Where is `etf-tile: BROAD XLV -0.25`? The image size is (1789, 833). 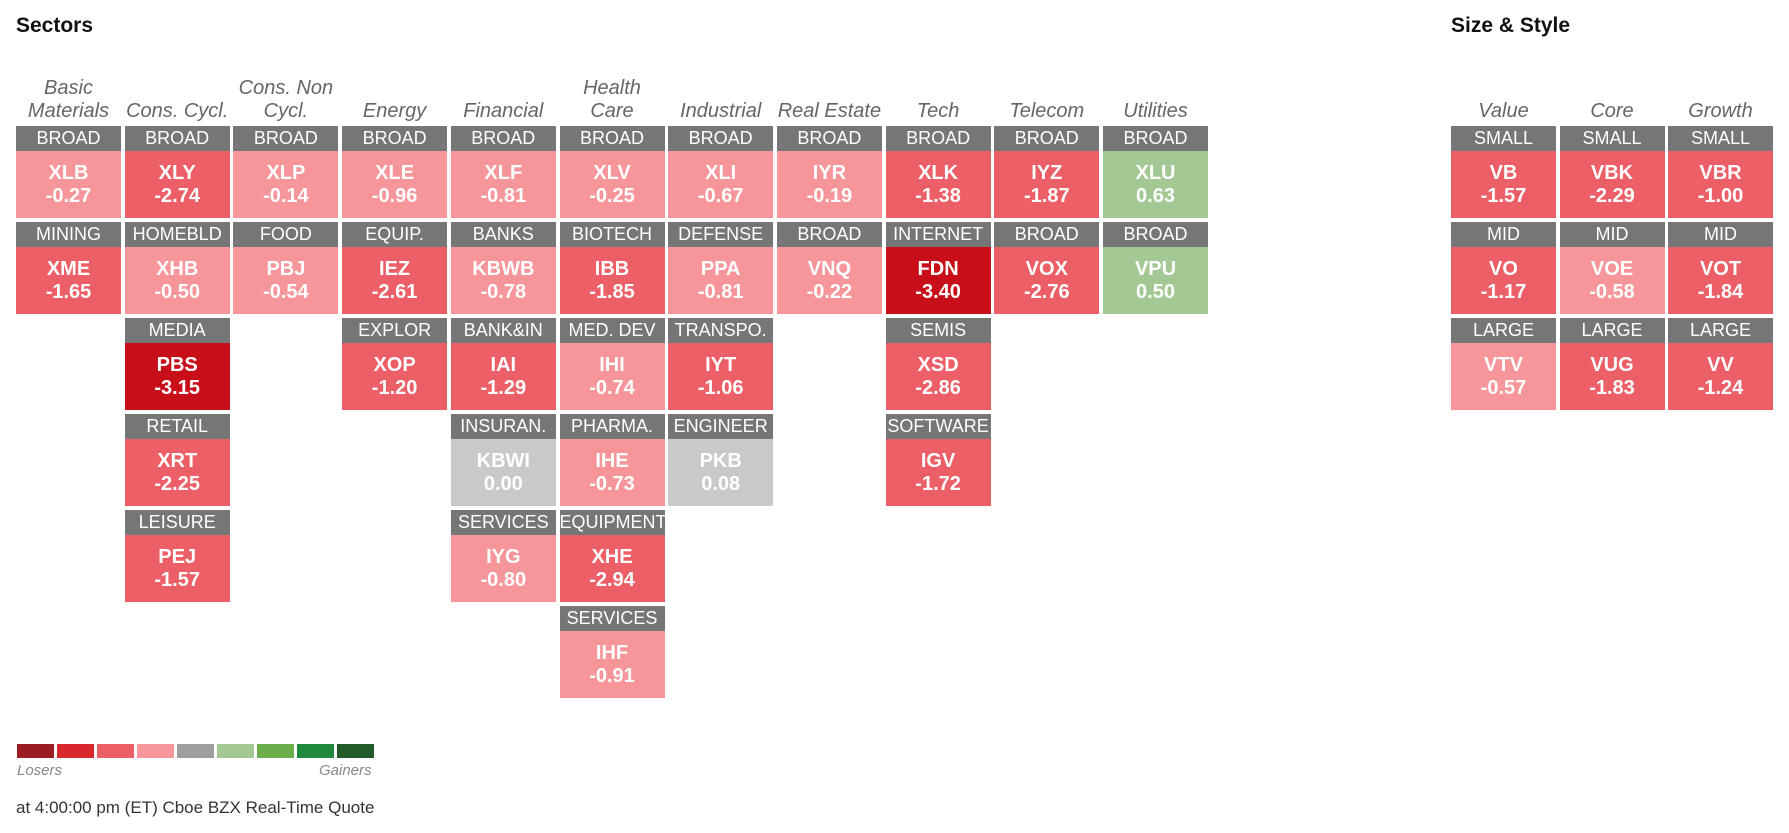 etf-tile: BROAD XLV -0.25 is located at coordinates (612, 172).